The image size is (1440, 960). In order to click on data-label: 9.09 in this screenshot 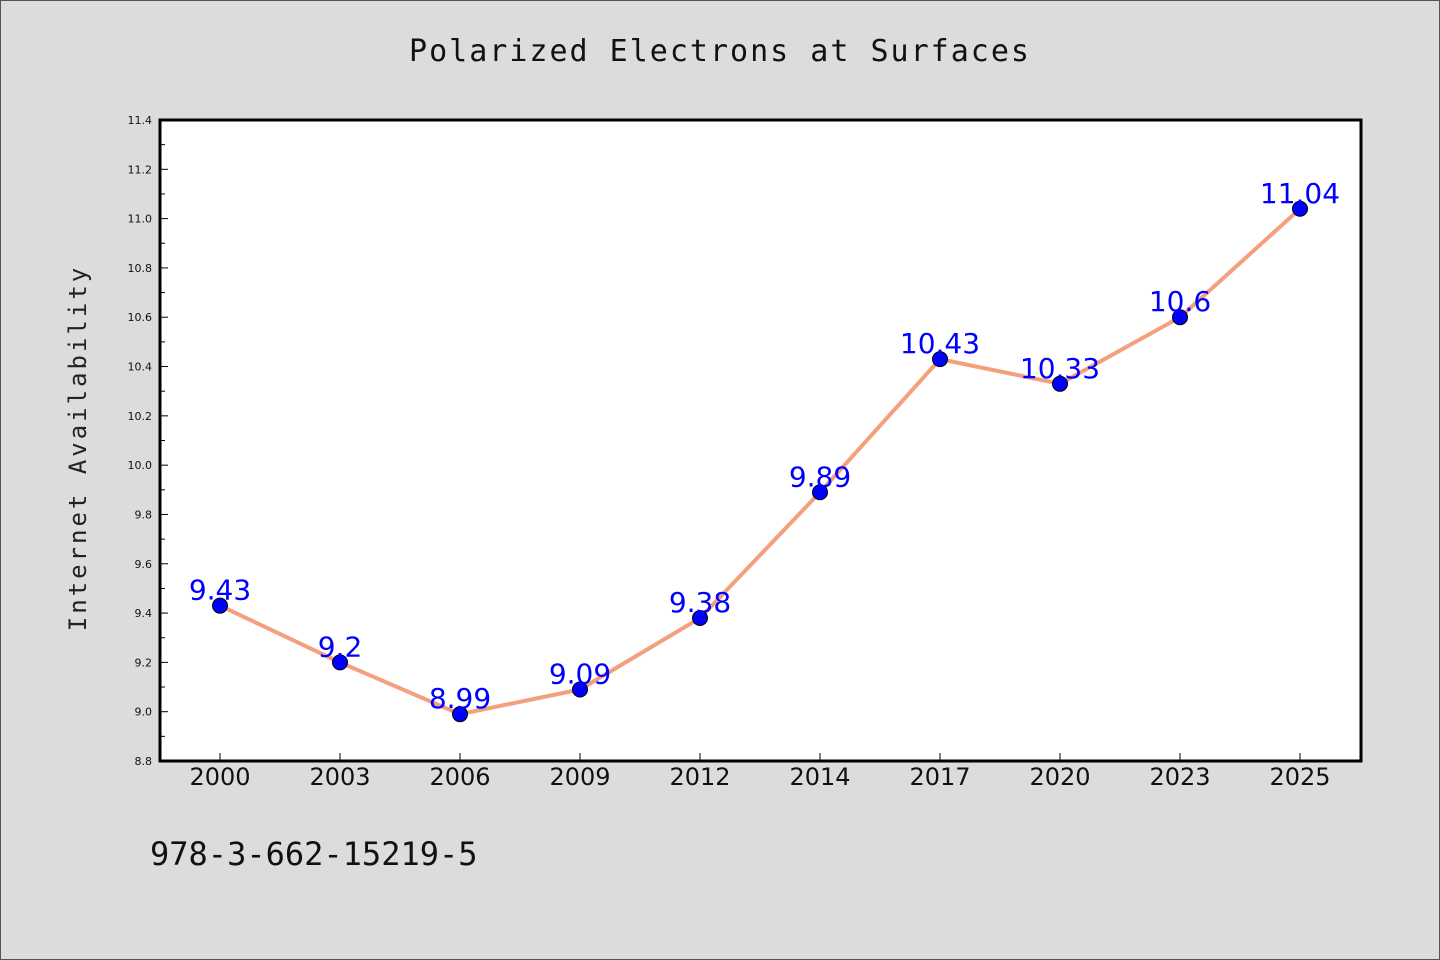, I will do `click(580, 674)`.